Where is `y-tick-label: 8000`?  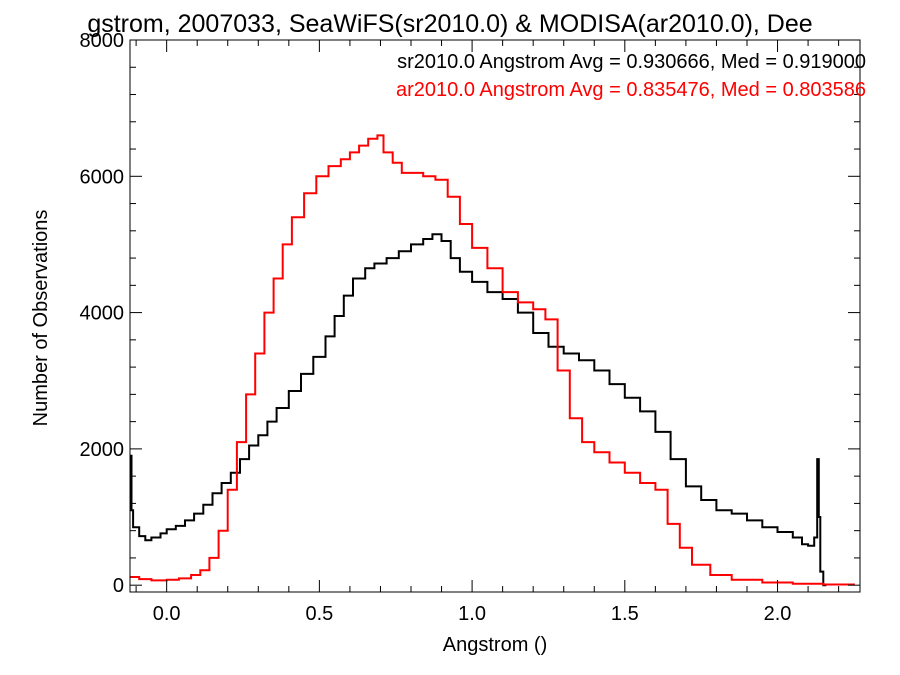 y-tick-label: 8000 is located at coordinates (102, 41).